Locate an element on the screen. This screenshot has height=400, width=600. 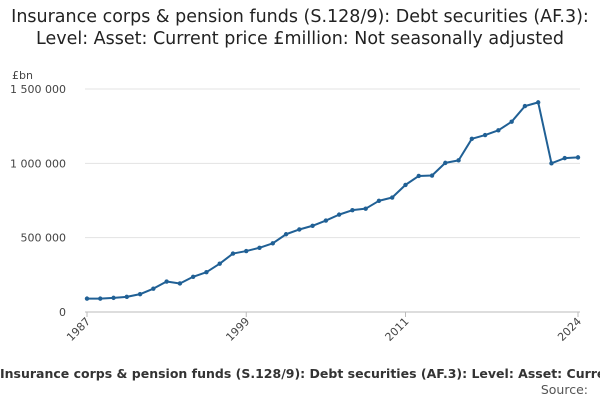
y-axis-label: £bn is located at coordinates (22, 75).